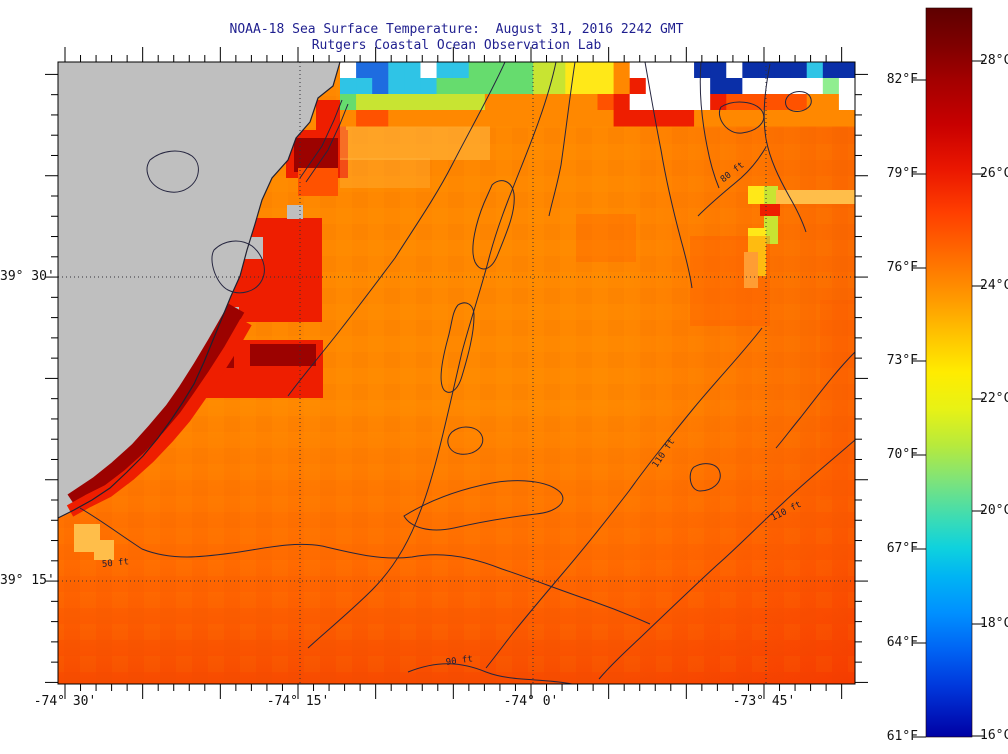 The width and height of the screenshot is (1008, 754). What do you see at coordinates (994, 173) in the screenshot?
I see `colorbar-label-c: 26°C` at bounding box center [994, 173].